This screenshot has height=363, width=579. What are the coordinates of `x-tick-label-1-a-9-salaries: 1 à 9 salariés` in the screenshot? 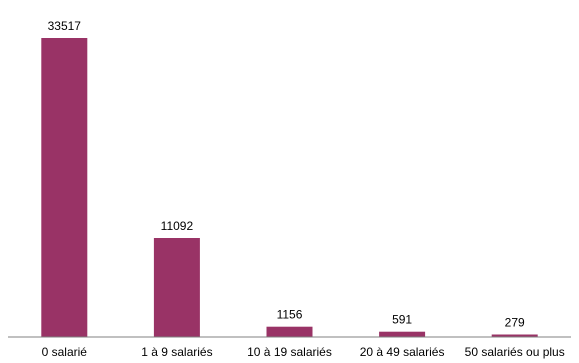 It's located at (176, 352).